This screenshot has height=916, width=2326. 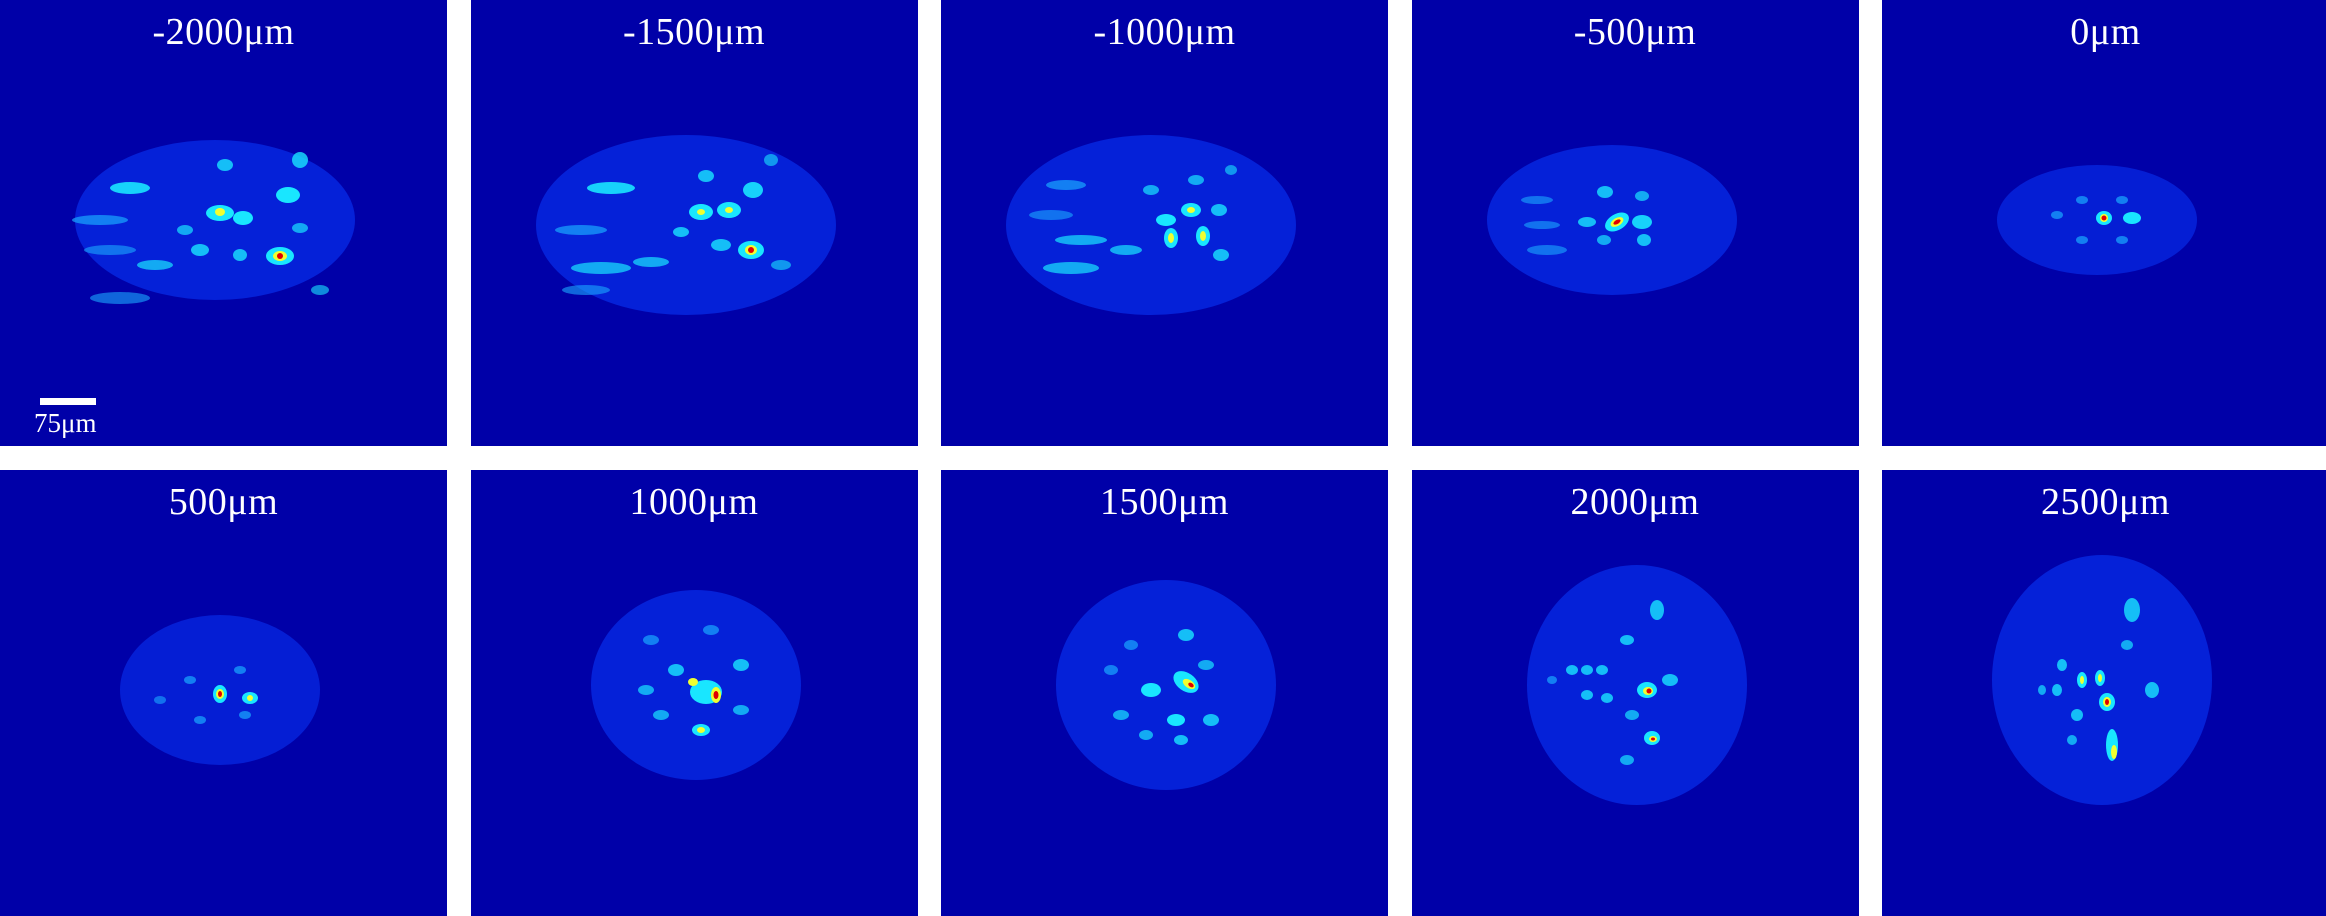 I want to click on defocus-label: 0μm, so click(x=2105, y=32).